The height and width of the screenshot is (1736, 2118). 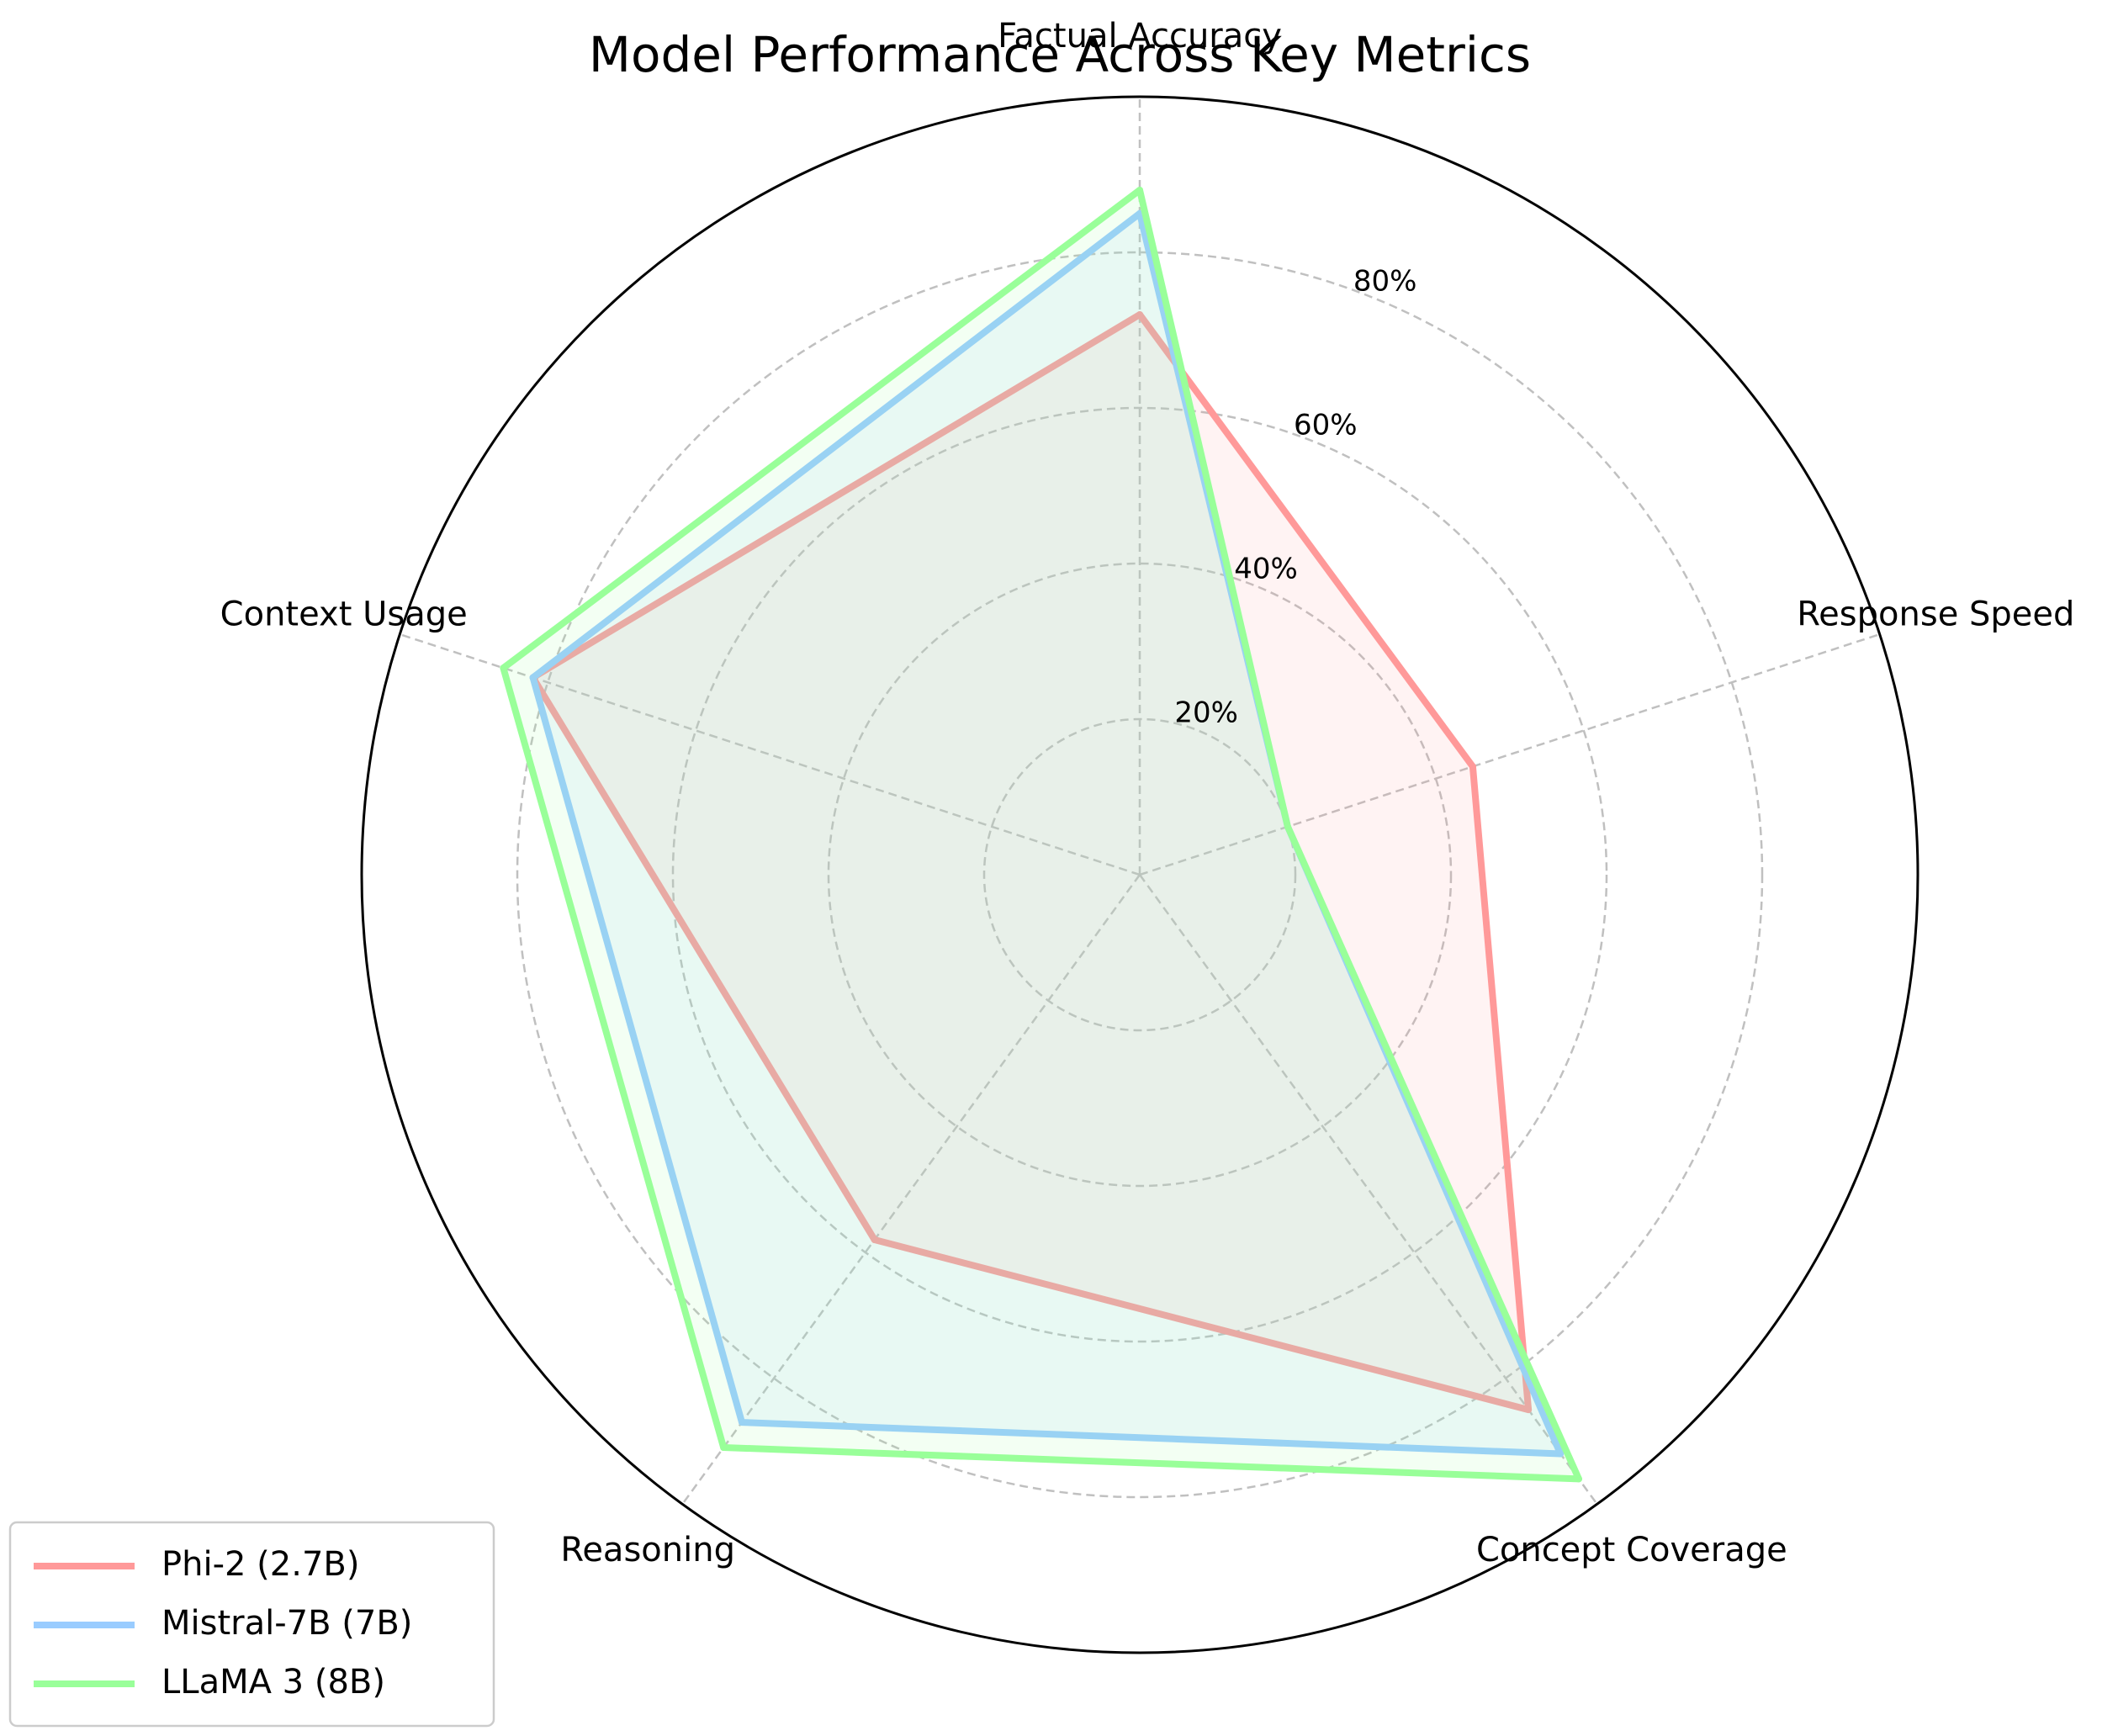 What do you see at coordinates (344, 614) in the screenshot?
I see `axis-label-4: Context Usage` at bounding box center [344, 614].